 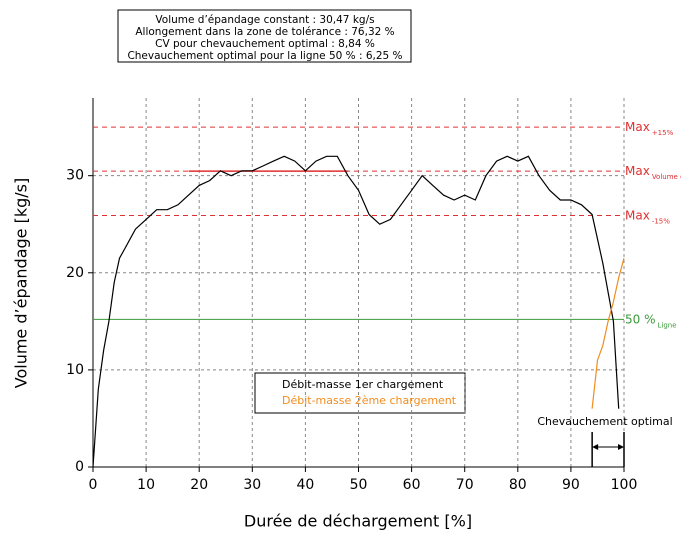 I want to click on info-box, so click(x=264, y=36).